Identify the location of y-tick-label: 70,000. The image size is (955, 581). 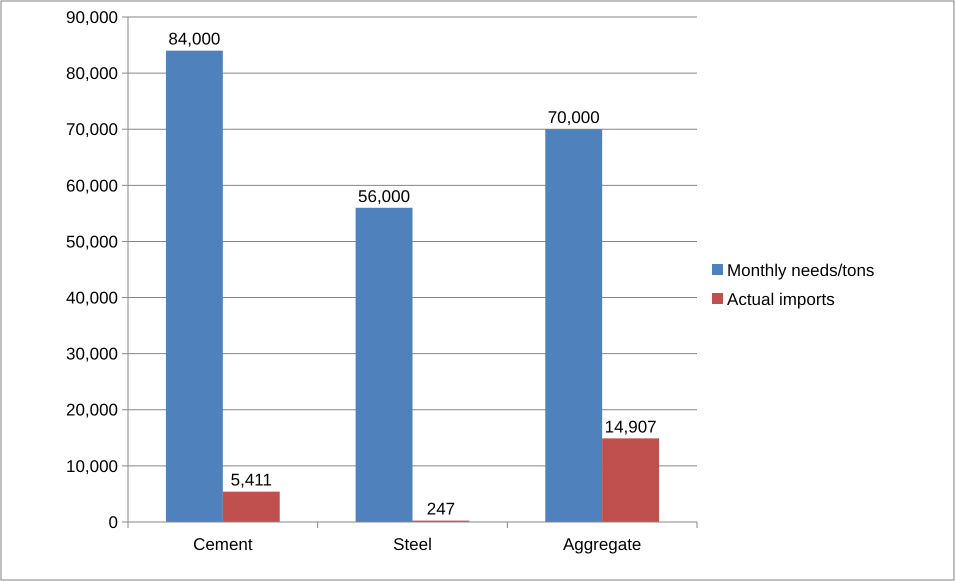
(92, 130).